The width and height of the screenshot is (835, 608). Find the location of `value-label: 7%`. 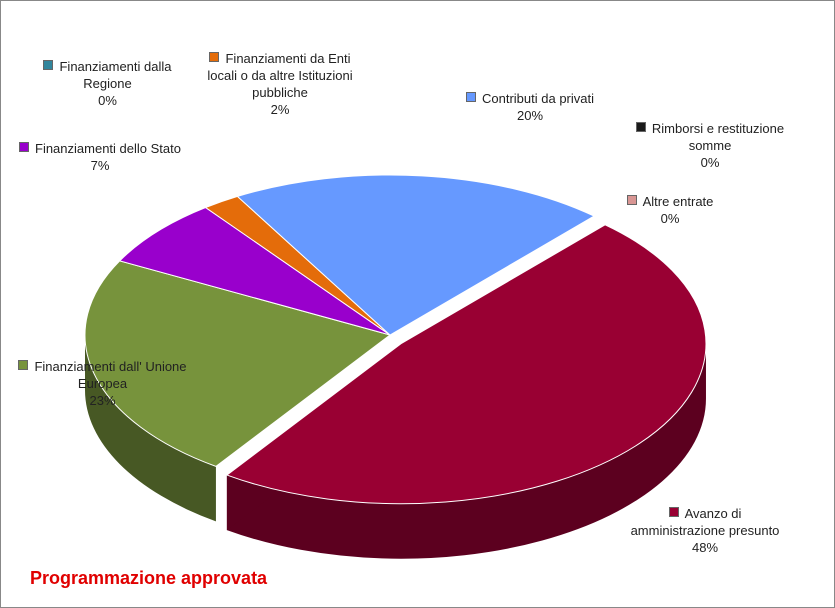

value-label: 7% is located at coordinates (100, 165).